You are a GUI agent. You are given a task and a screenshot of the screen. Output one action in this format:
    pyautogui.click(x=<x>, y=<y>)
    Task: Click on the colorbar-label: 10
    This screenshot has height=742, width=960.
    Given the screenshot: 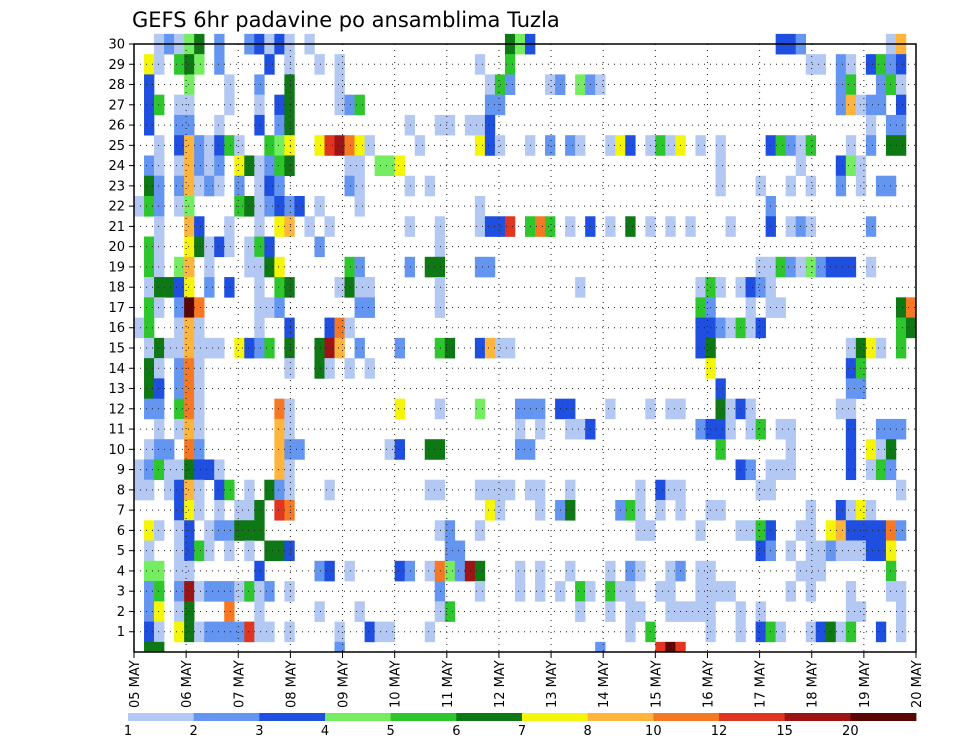 What is the action you would take?
    pyautogui.click(x=653, y=731)
    